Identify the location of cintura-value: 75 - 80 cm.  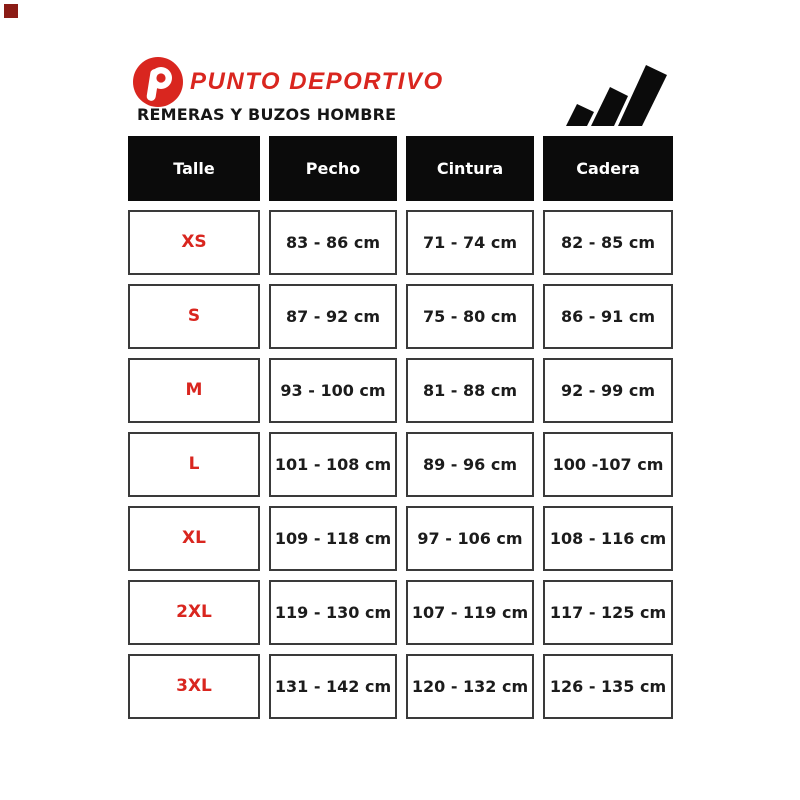
(470, 316).